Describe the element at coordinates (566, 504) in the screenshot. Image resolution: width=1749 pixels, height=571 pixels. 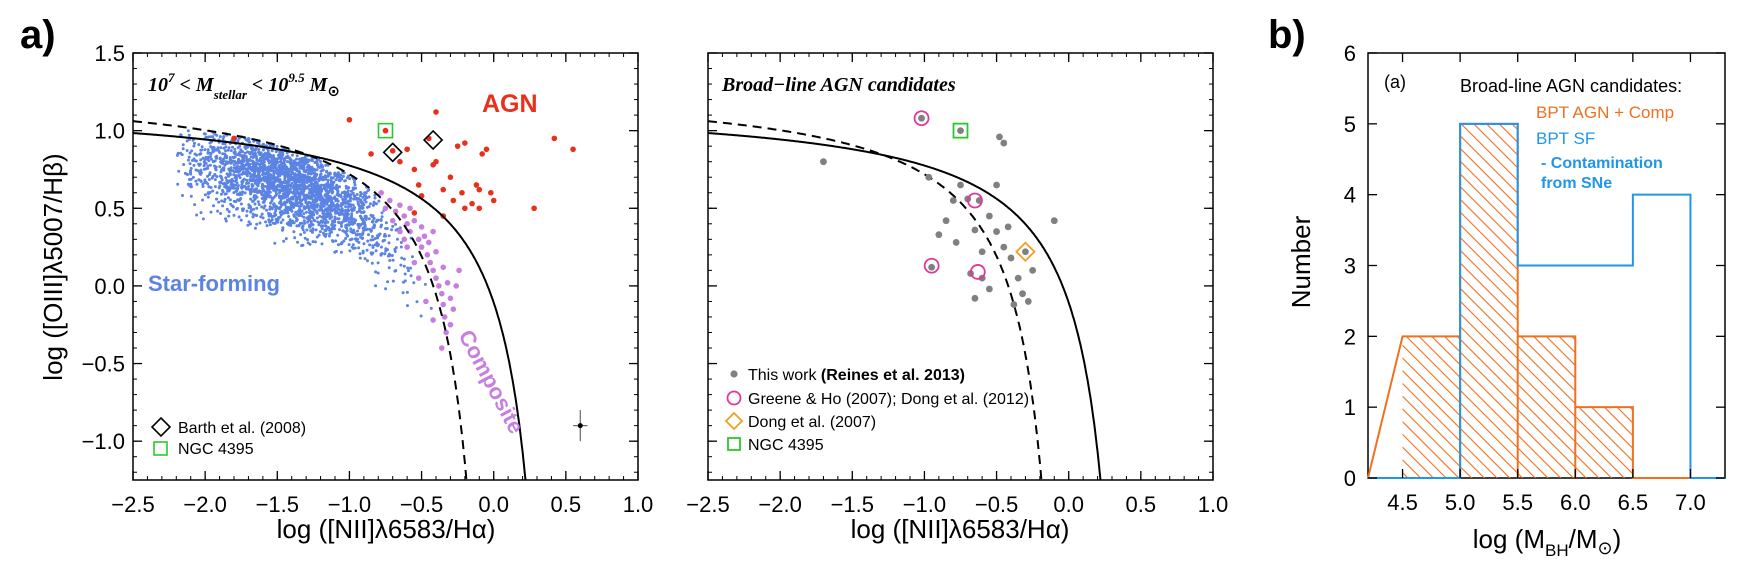
I see `x-tick-label: 0.5` at that location.